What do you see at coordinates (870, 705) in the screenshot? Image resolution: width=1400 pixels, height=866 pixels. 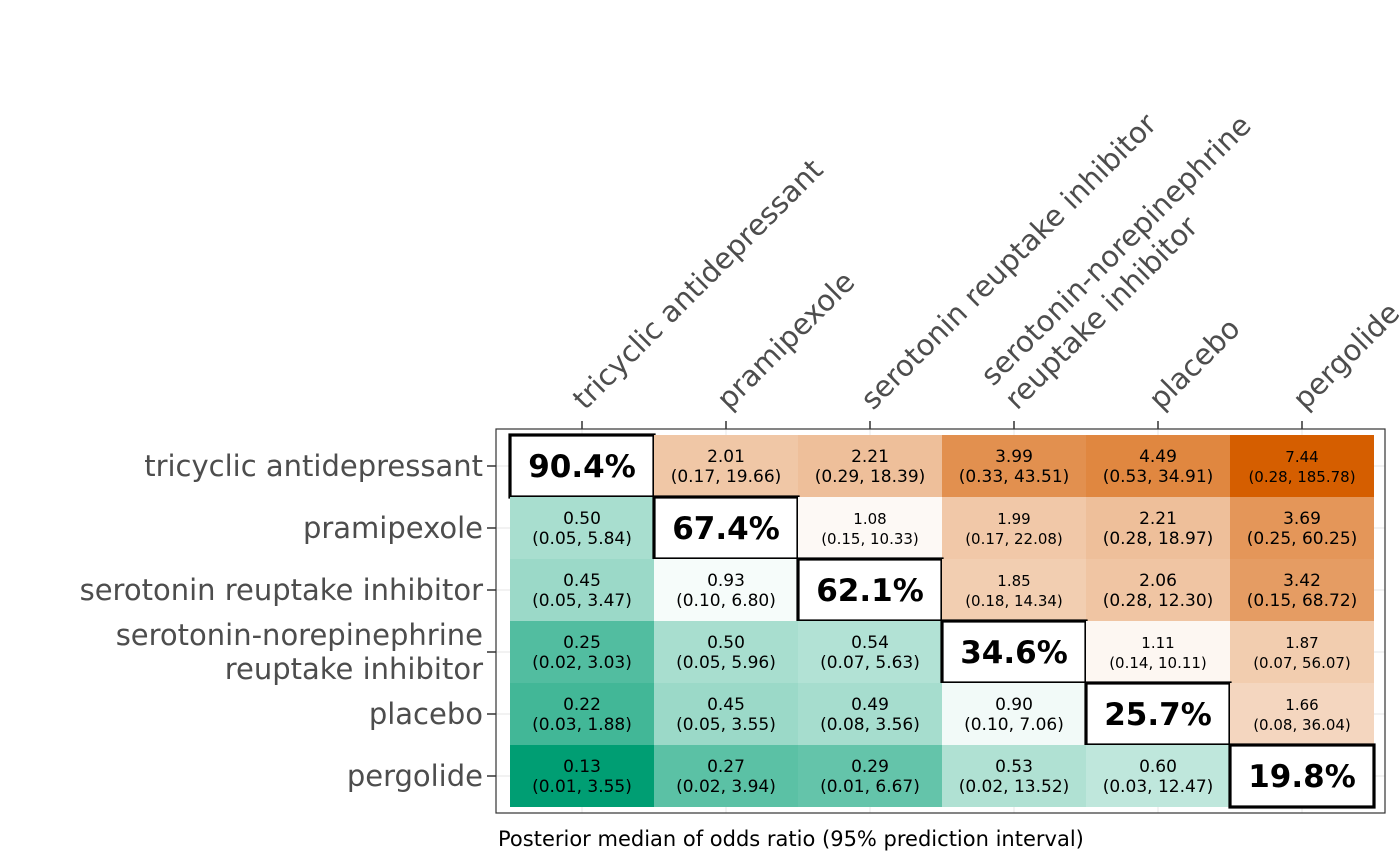 I see `cell-median-label: 0.49` at bounding box center [870, 705].